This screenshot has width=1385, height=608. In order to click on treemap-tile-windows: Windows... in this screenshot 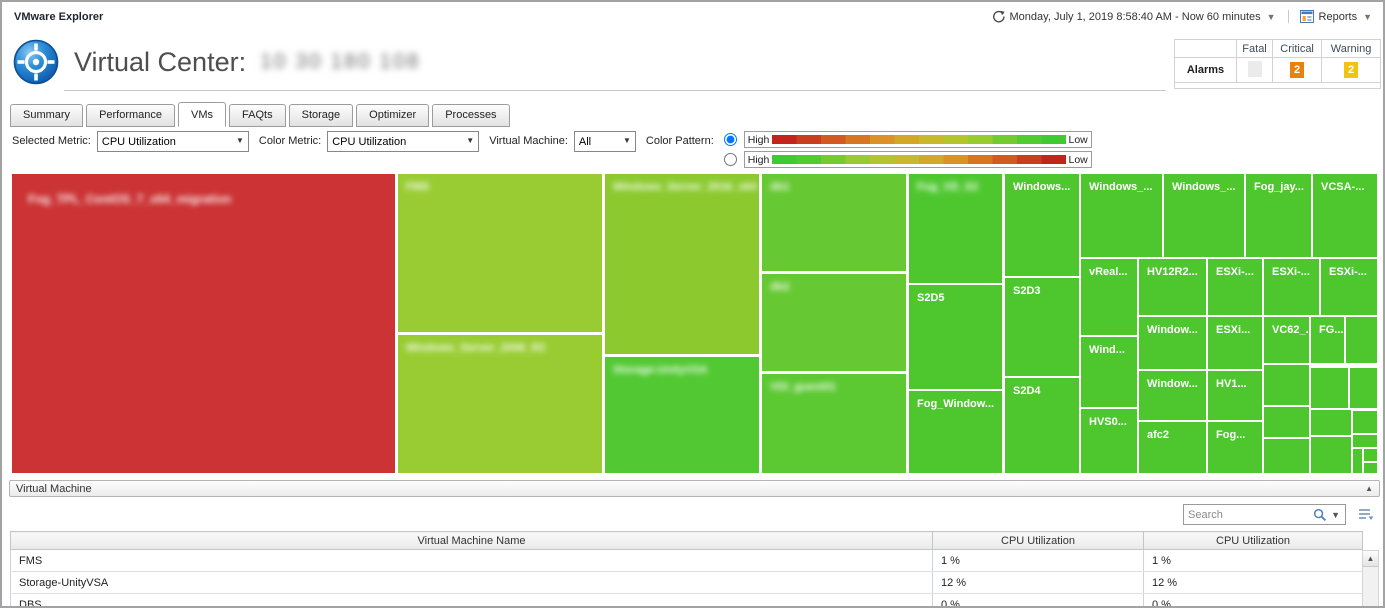, I will do `click(1042, 225)`.